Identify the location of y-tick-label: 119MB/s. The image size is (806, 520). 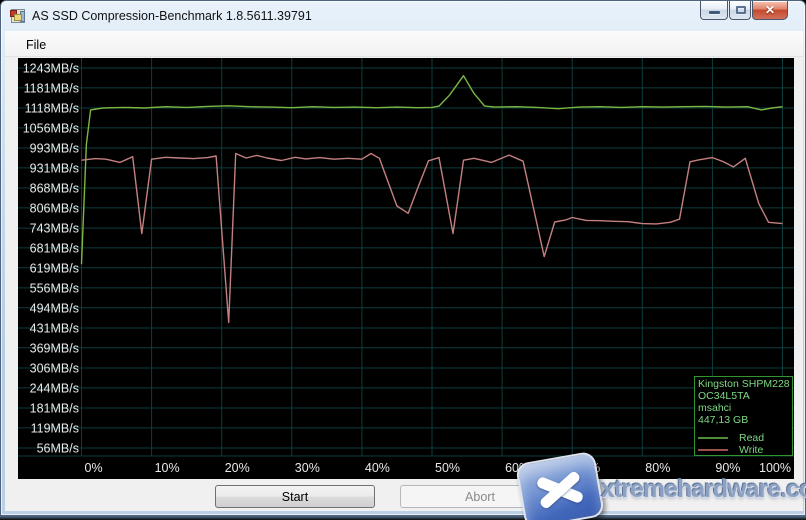
(55, 428).